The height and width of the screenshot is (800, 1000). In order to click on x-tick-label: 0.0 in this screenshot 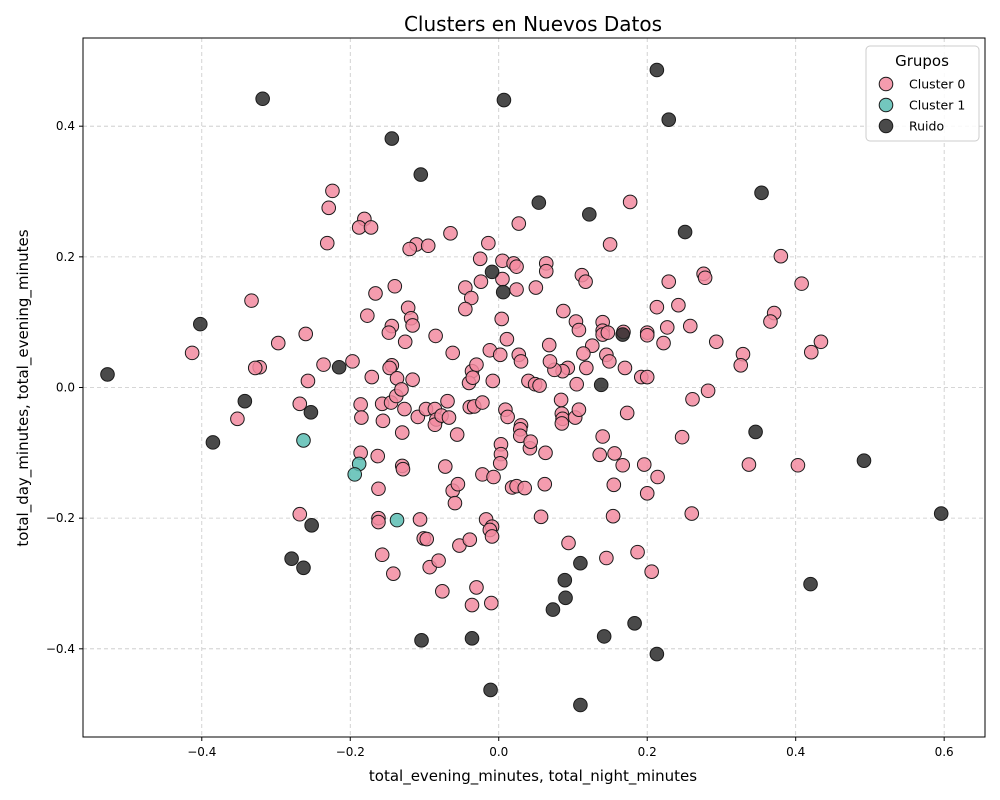, I will do `click(498, 752)`.